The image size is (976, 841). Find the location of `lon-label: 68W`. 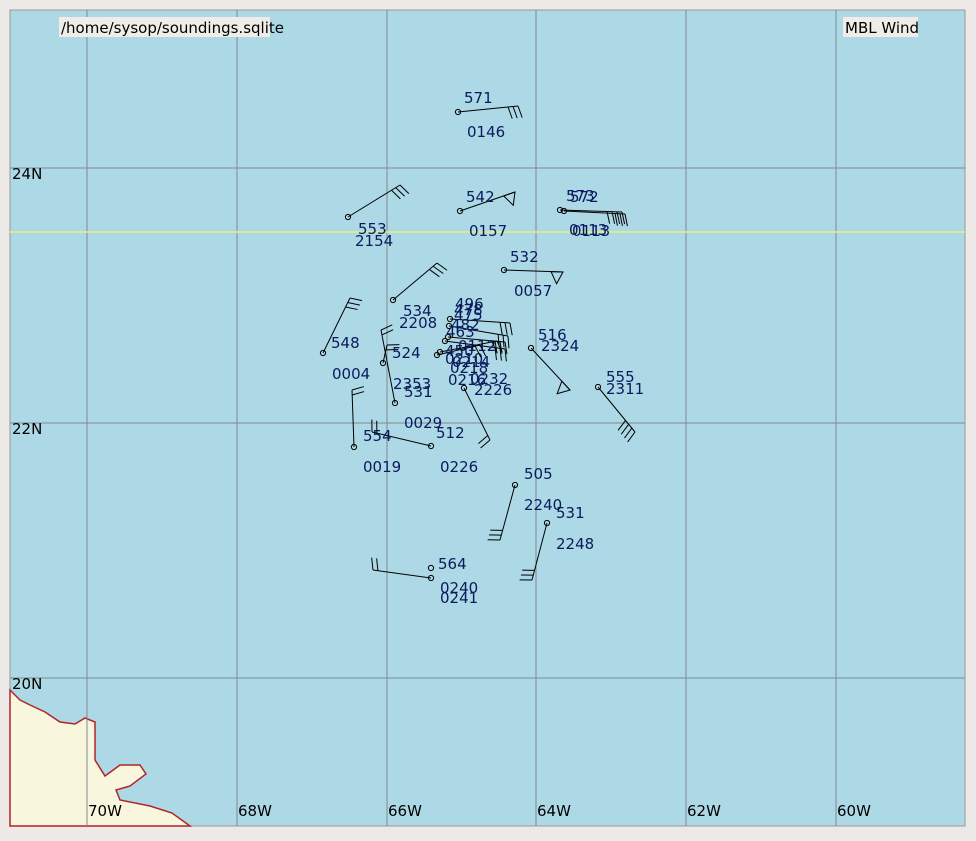

lon-label: 68W is located at coordinates (255, 811).